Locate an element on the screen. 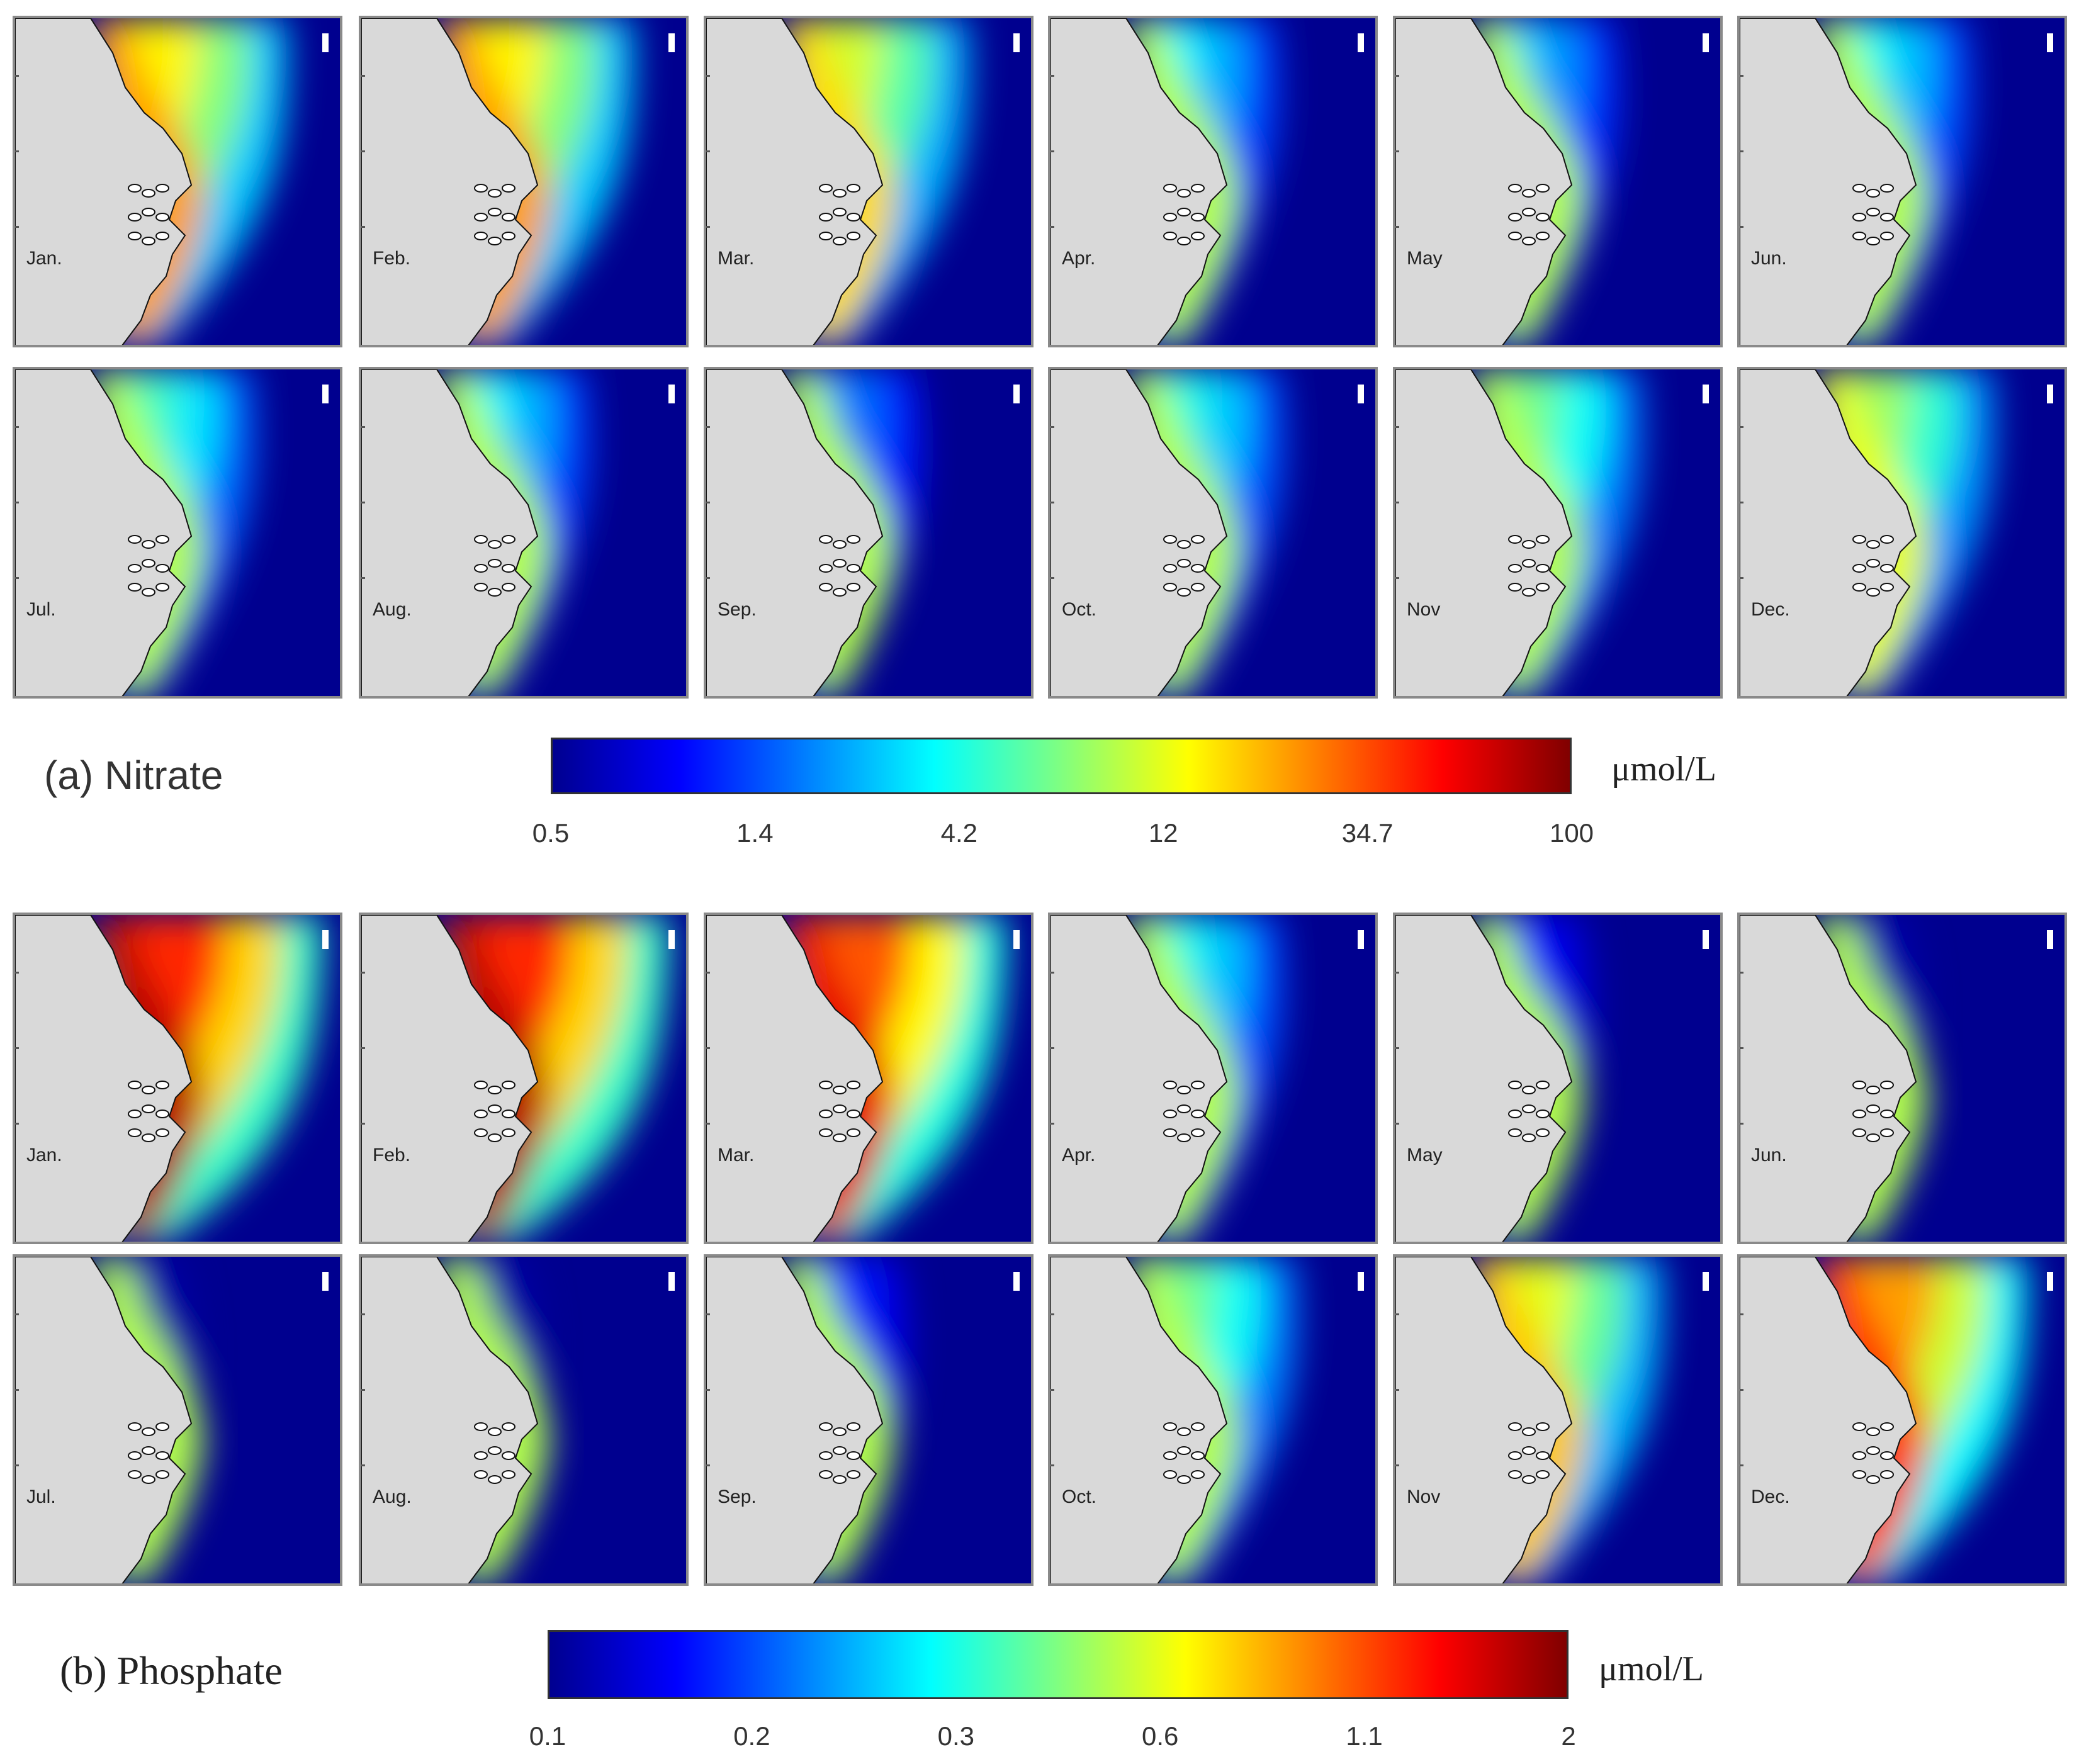 The height and width of the screenshot is (1764, 2084). phosphate-map-panel: Oct. is located at coordinates (1213, 1420).